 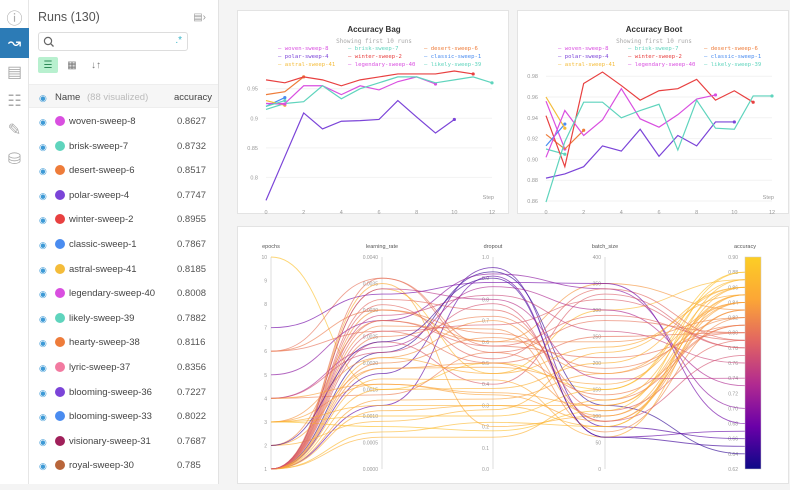 What do you see at coordinates (14, 72) in the screenshot?
I see `table-icon: ▤` at bounding box center [14, 72].